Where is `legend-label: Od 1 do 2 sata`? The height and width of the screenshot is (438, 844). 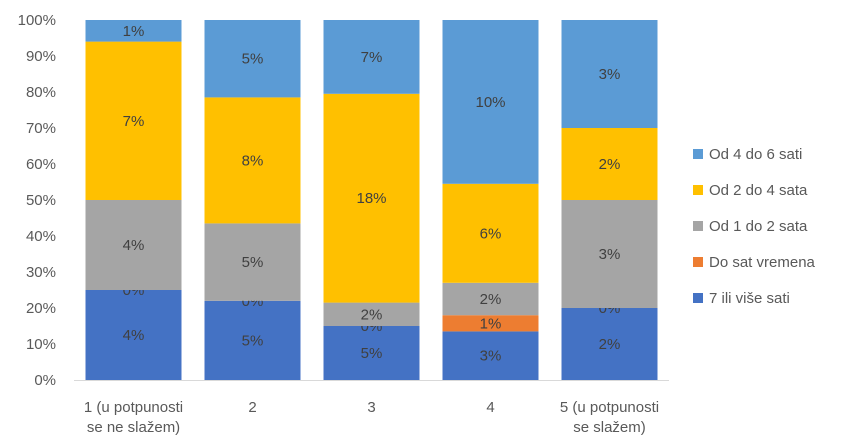 legend-label: Od 1 do 2 sata is located at coordinates (758, 226).